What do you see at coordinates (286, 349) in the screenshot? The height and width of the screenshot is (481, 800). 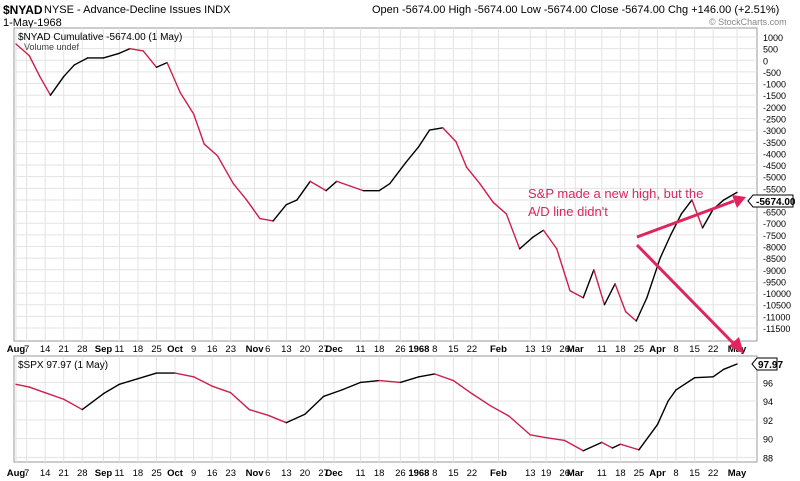 I see `x-tick-label: 13` at bounding box center [286, 349].